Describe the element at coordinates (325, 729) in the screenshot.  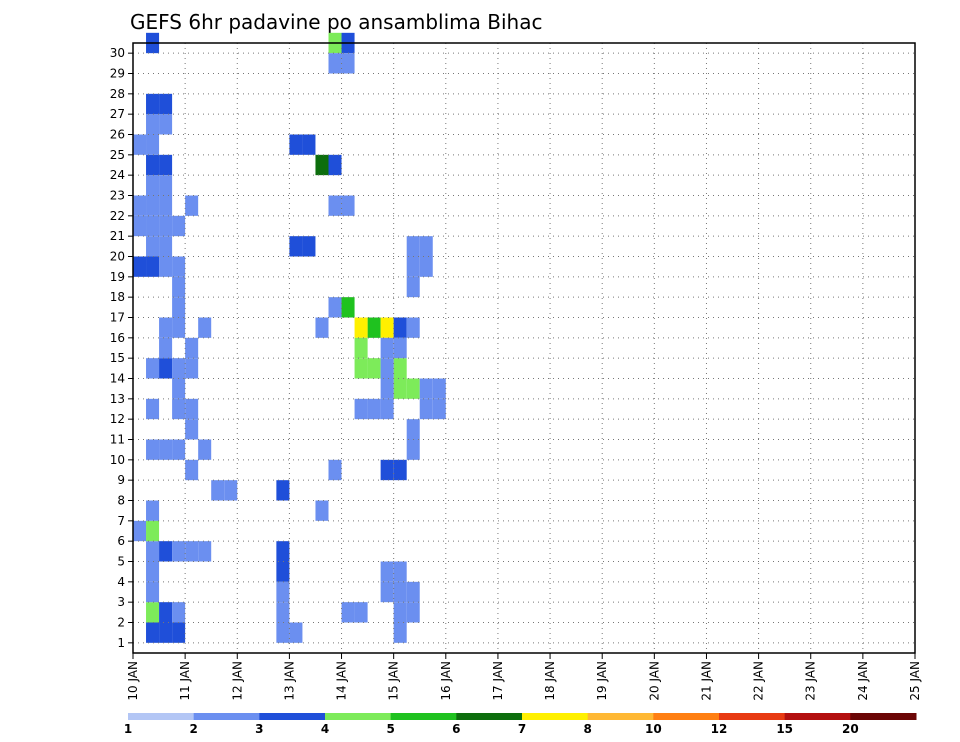
I see `colorbar-label: 4` at that location.